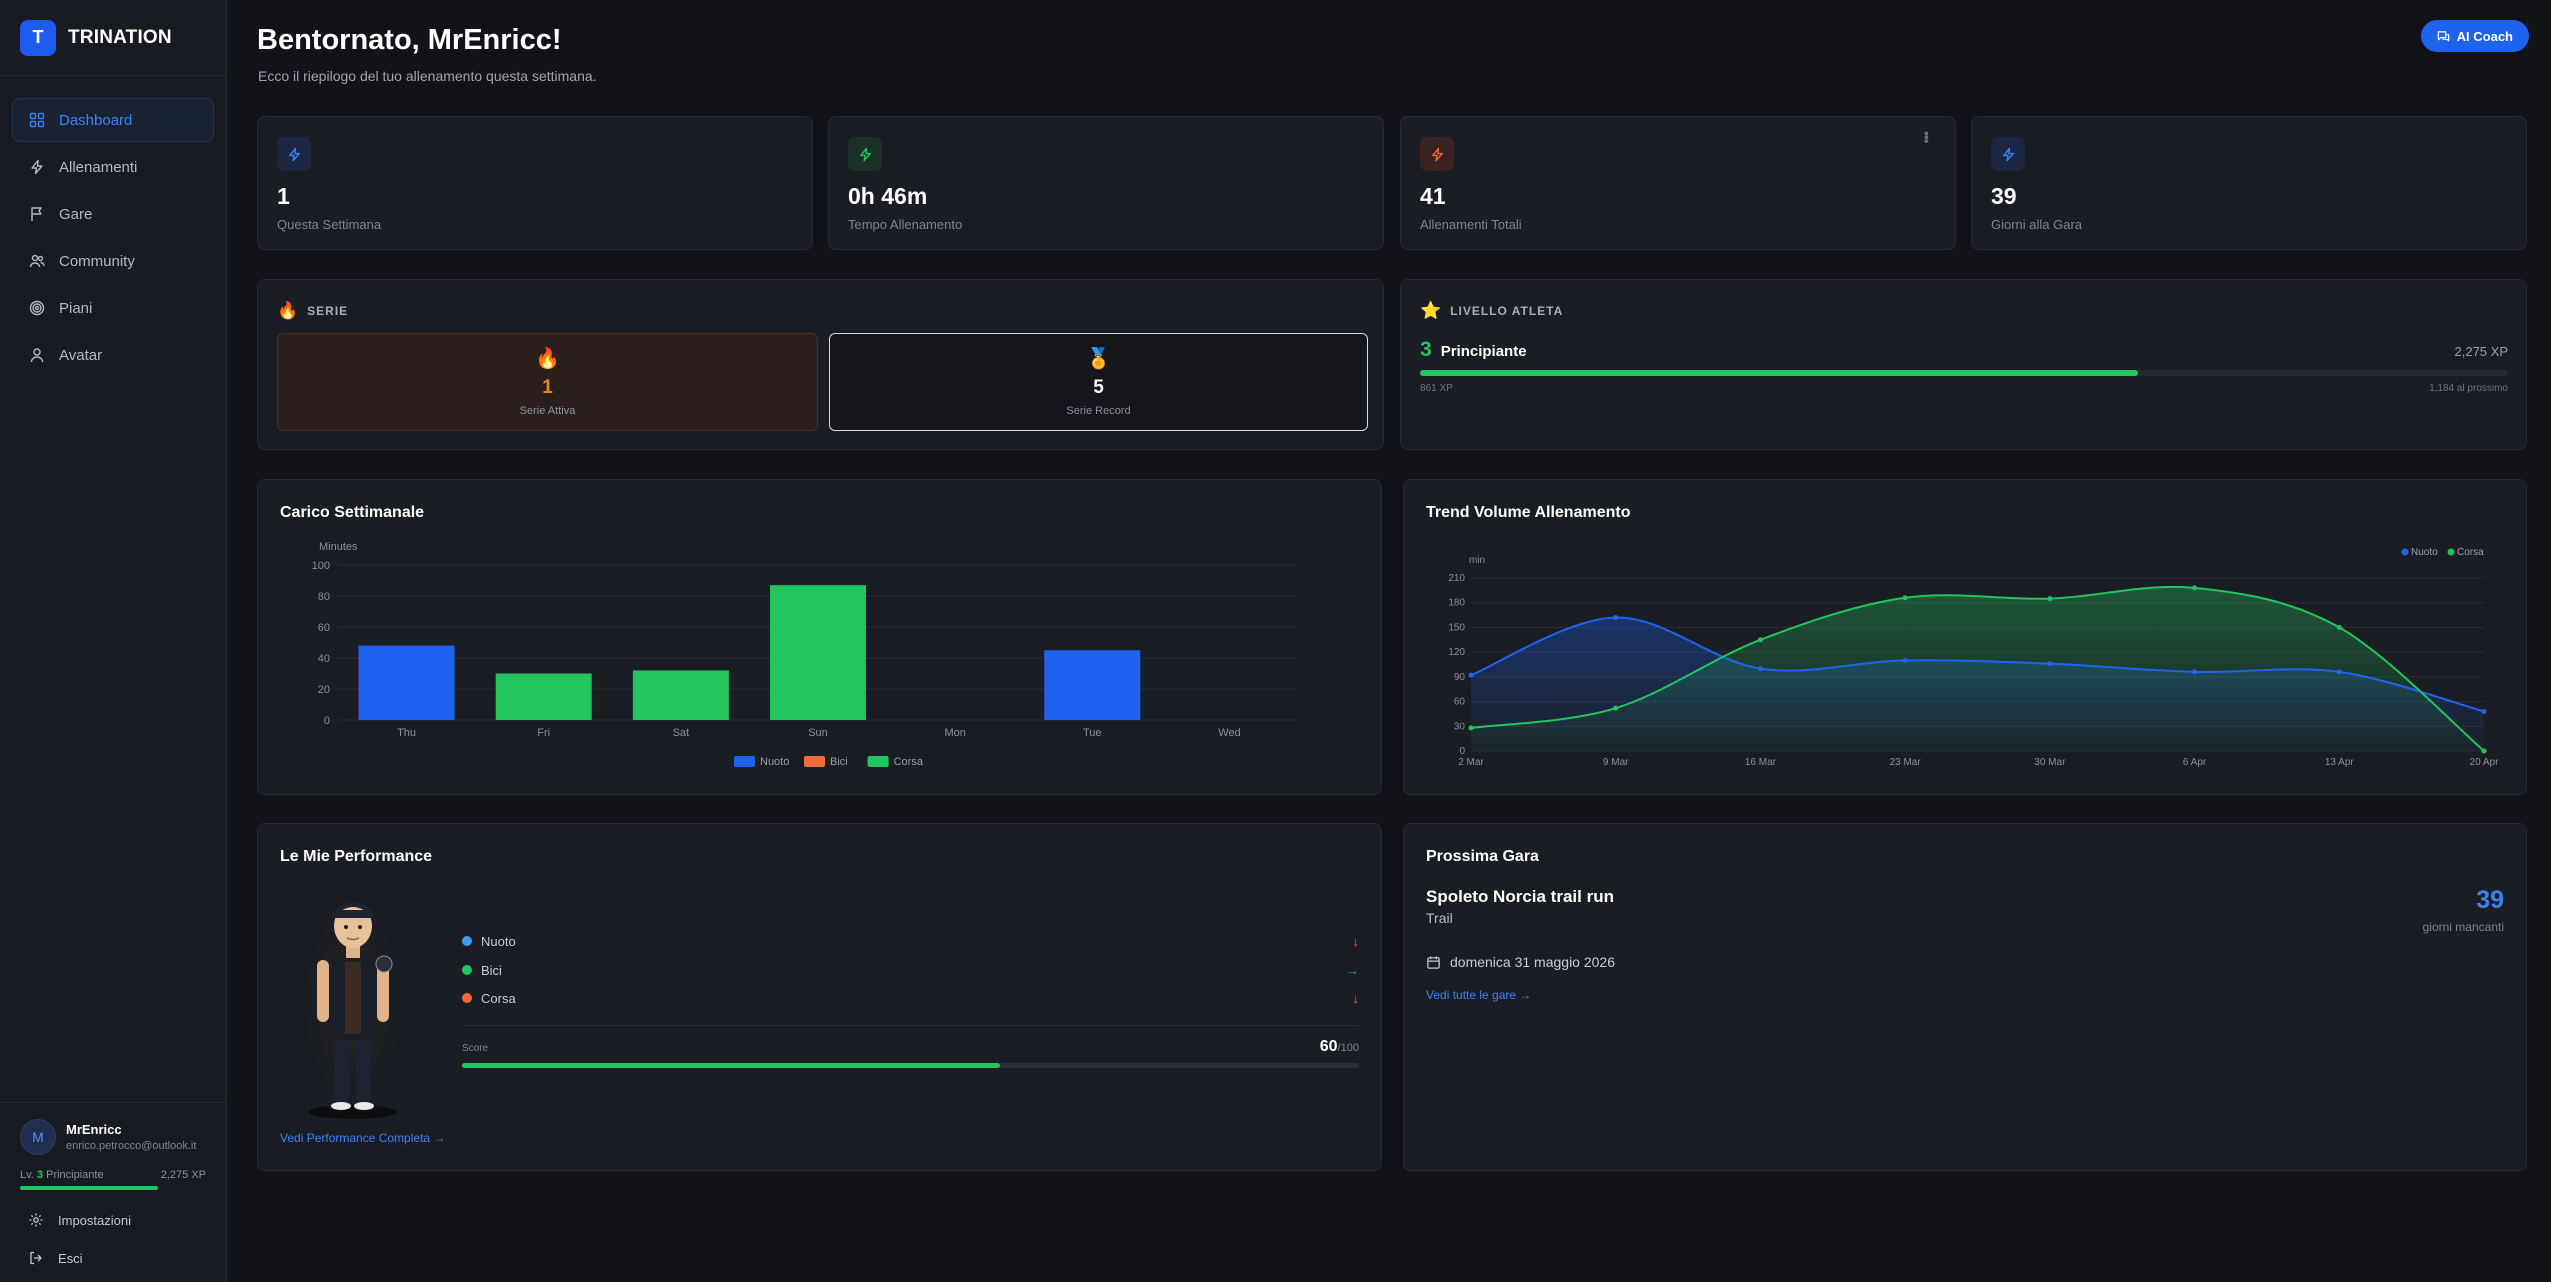  What do you see at coordinates (70, 1258) in the screenshot?
I see `logout-label: Esci` at bounding box center [70, 1258].